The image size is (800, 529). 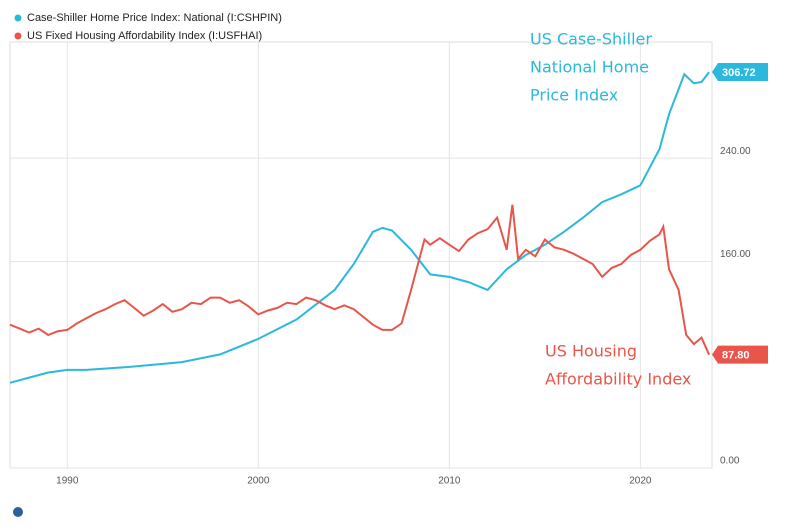 I want to click on footer, so click(x=18, y=512).